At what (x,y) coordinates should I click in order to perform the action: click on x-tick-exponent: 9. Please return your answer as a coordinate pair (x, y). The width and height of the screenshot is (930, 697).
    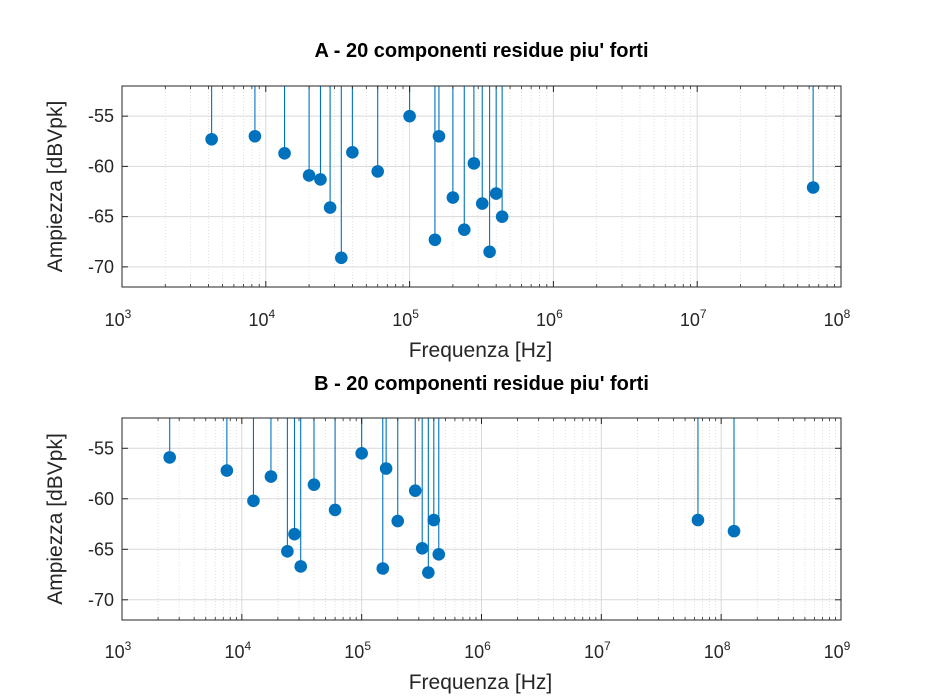
    Looking at the image, I should click on (847, 646).